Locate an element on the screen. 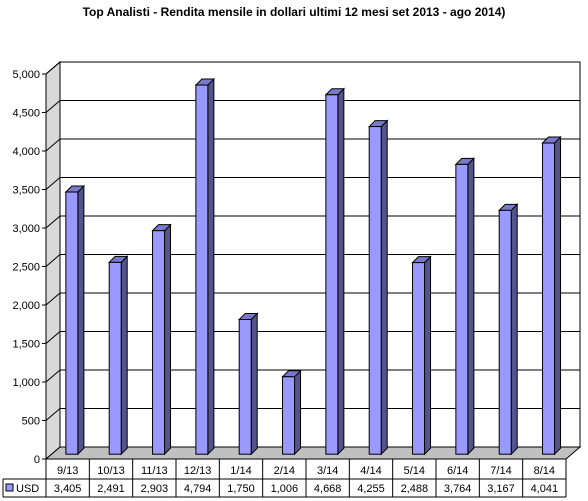  y-tick-label: 1,500 is located at coordinates (26, 345).